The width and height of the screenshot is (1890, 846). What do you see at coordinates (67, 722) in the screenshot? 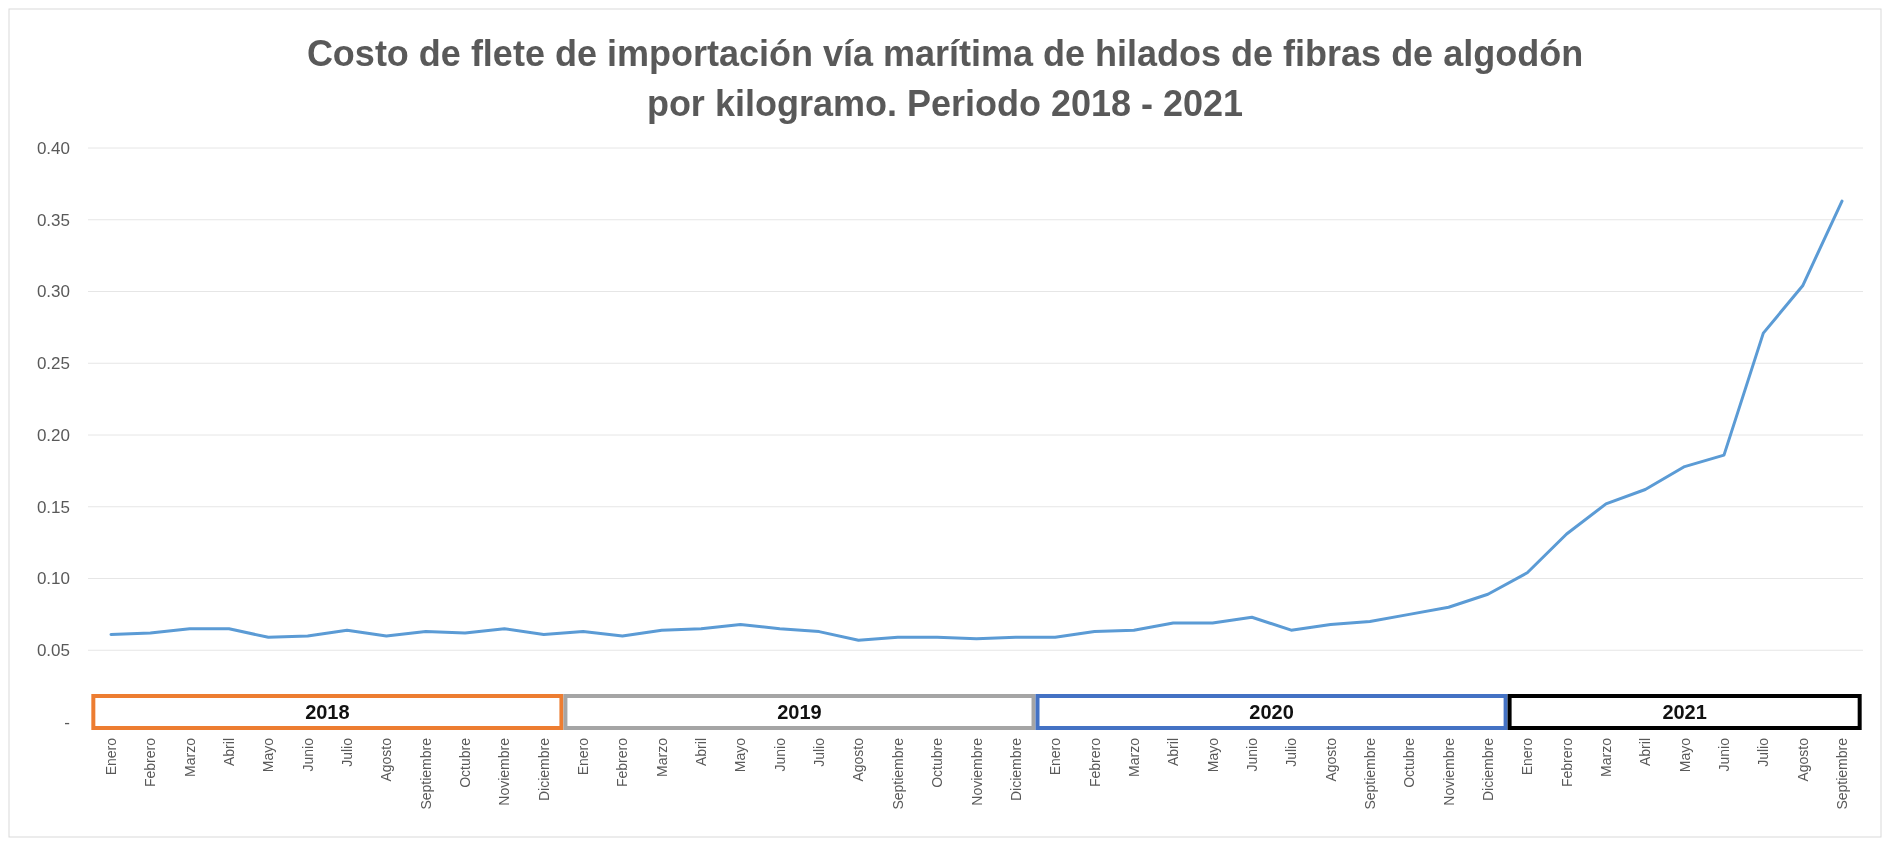
I see `y-tick-label: -` at bounding box center [67, 722].